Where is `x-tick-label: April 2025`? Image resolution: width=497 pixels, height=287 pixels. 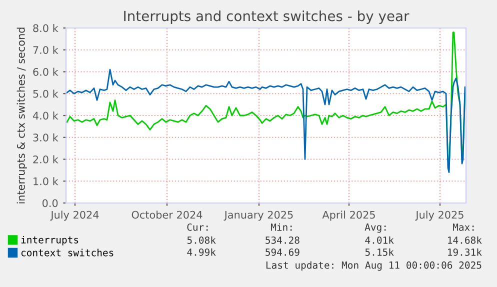 x-tick-label: April 2025 is located at coordinates (348, 215).